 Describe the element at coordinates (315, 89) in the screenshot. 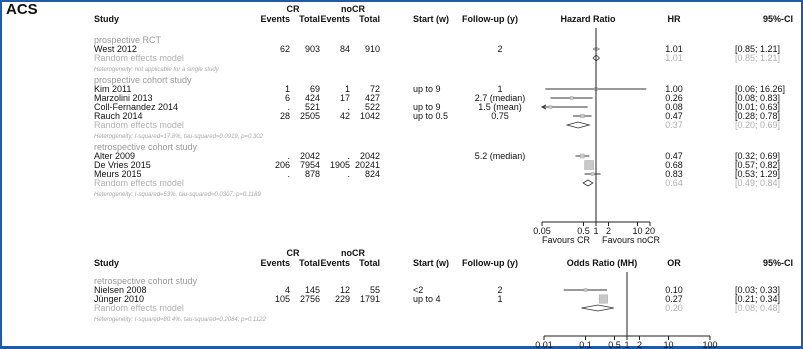

I see `total1-cell: 69` at that location.